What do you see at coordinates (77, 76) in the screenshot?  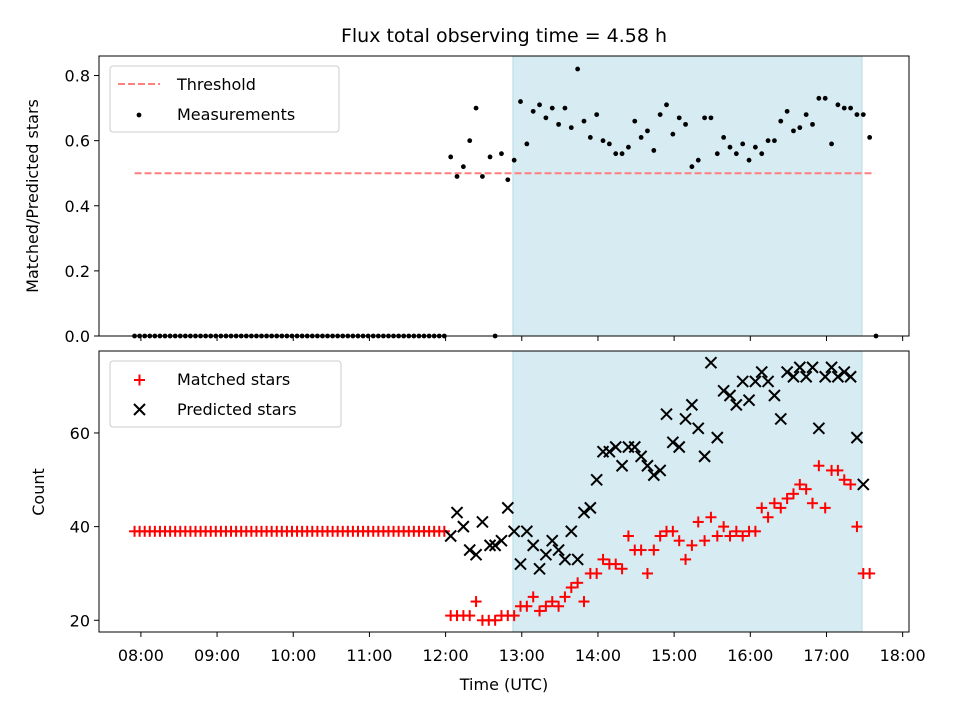 I see `ratio-y-tick-label: 0.8` at bounding box center [77, 76].